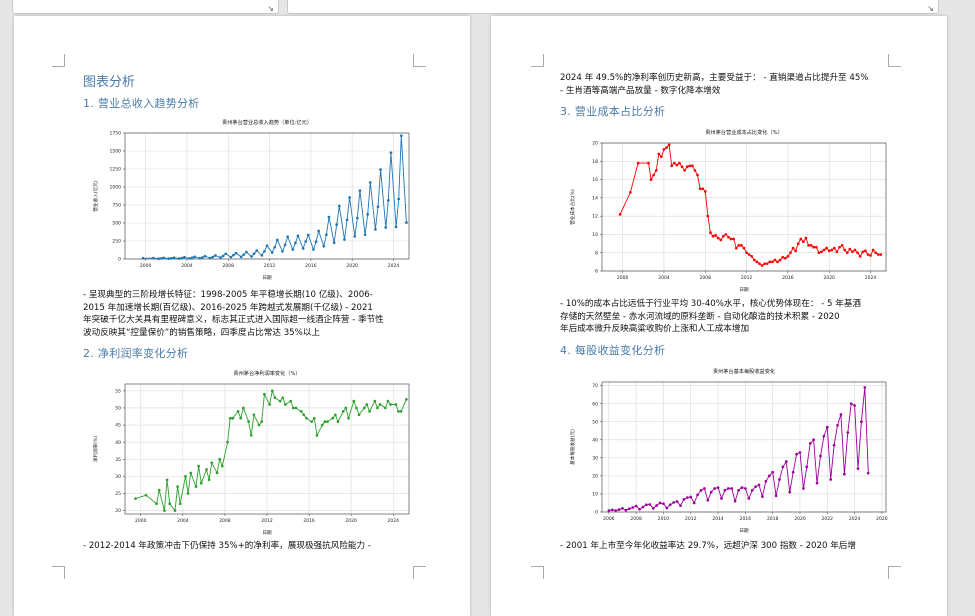 Image resolution: width=975 pixels, height=616 pixels. What do you see at coordinates (267, 122) in the screenshot?
I see `chart-title: 贵州茅台营业总收入趋势（单位:亿元）` at bounding box center [267, 122].